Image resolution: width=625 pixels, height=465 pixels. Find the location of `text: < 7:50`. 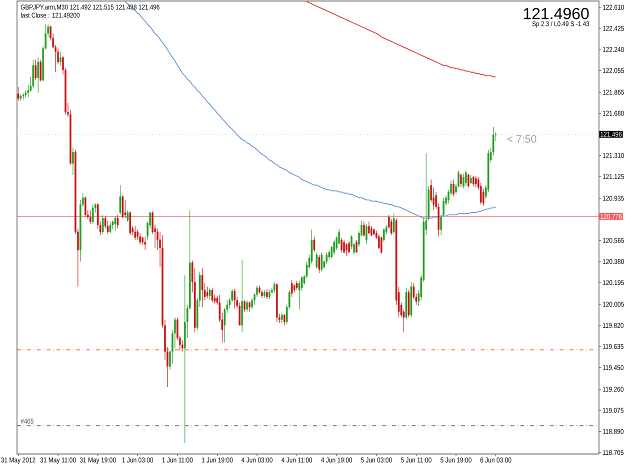

text: < 7:50 is located at coordinates (521, 139).